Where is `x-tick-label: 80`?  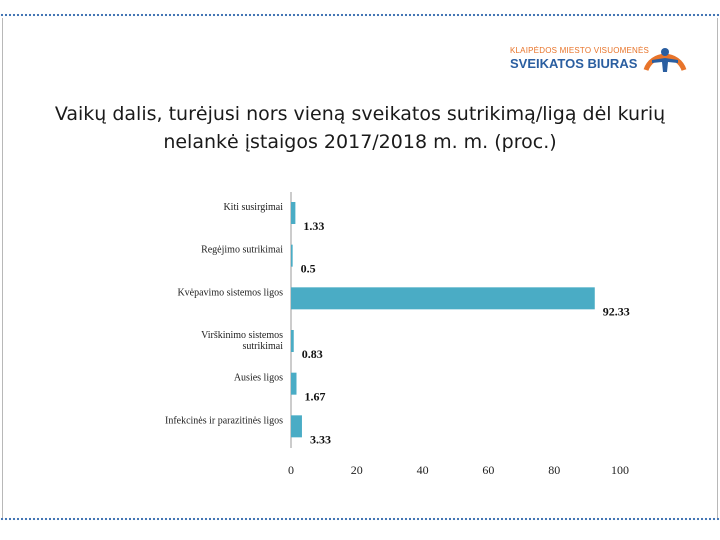
x-tick-label: 80 is located at coordinates (554, 470).